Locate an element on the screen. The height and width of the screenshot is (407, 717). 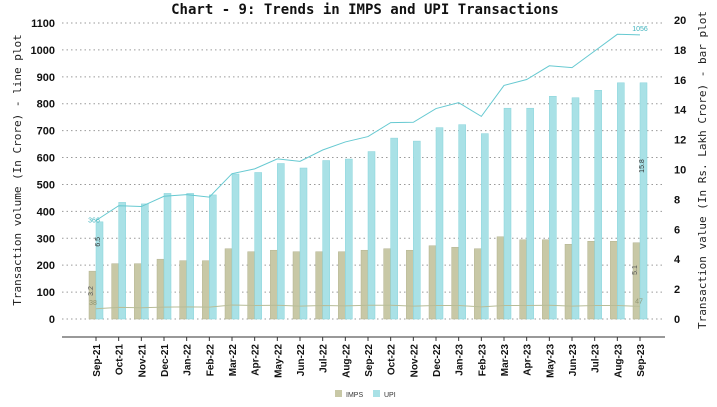
y-left-tick-label: 300 is located at coordinates (46, 239).